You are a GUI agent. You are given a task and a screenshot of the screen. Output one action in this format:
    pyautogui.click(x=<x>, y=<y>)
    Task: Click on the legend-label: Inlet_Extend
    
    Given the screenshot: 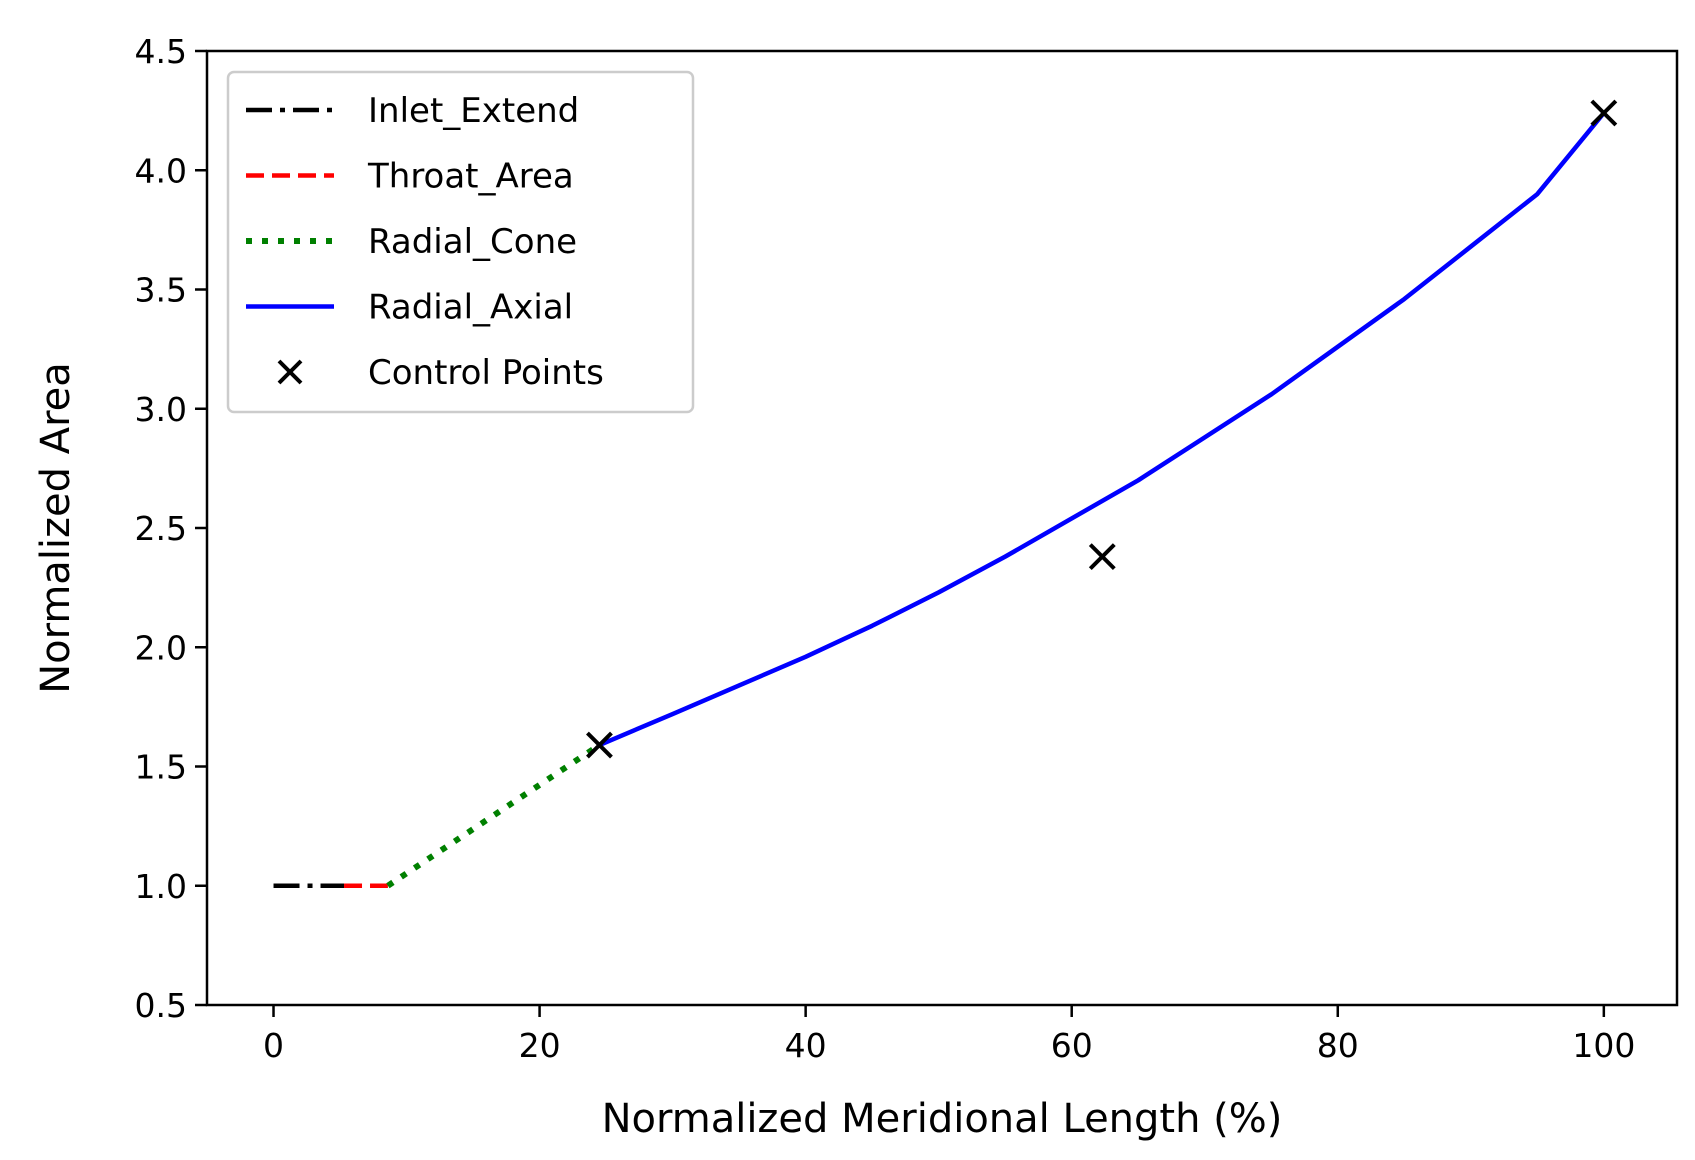 What is the action you would take?
    pyautogui.click(x=473, y=111)
    